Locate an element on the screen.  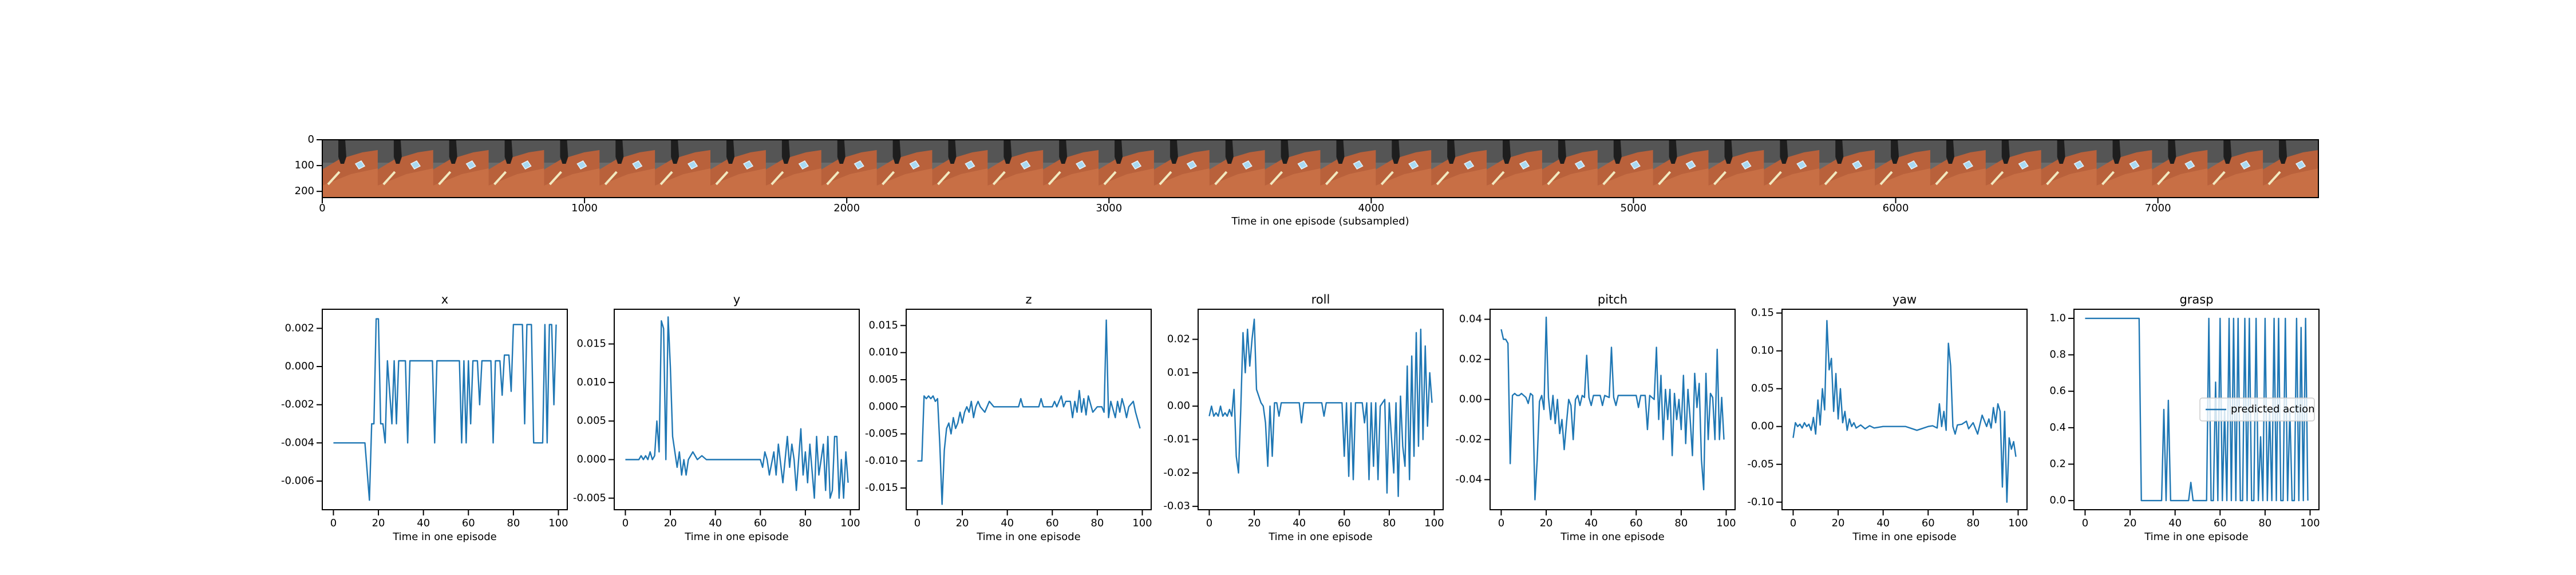
x-tick-label: 5000 is located at coordinates (1634, 208).